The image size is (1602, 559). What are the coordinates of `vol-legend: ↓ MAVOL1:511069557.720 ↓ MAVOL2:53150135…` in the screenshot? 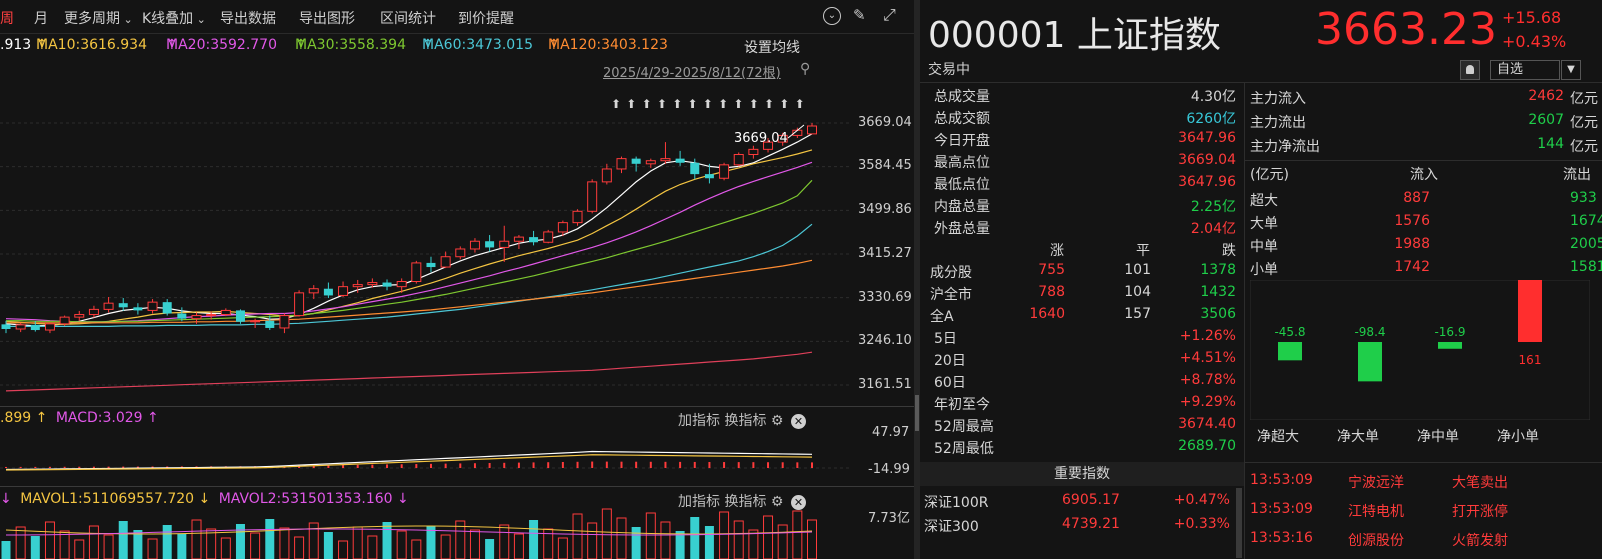 It's located at (204, 499).